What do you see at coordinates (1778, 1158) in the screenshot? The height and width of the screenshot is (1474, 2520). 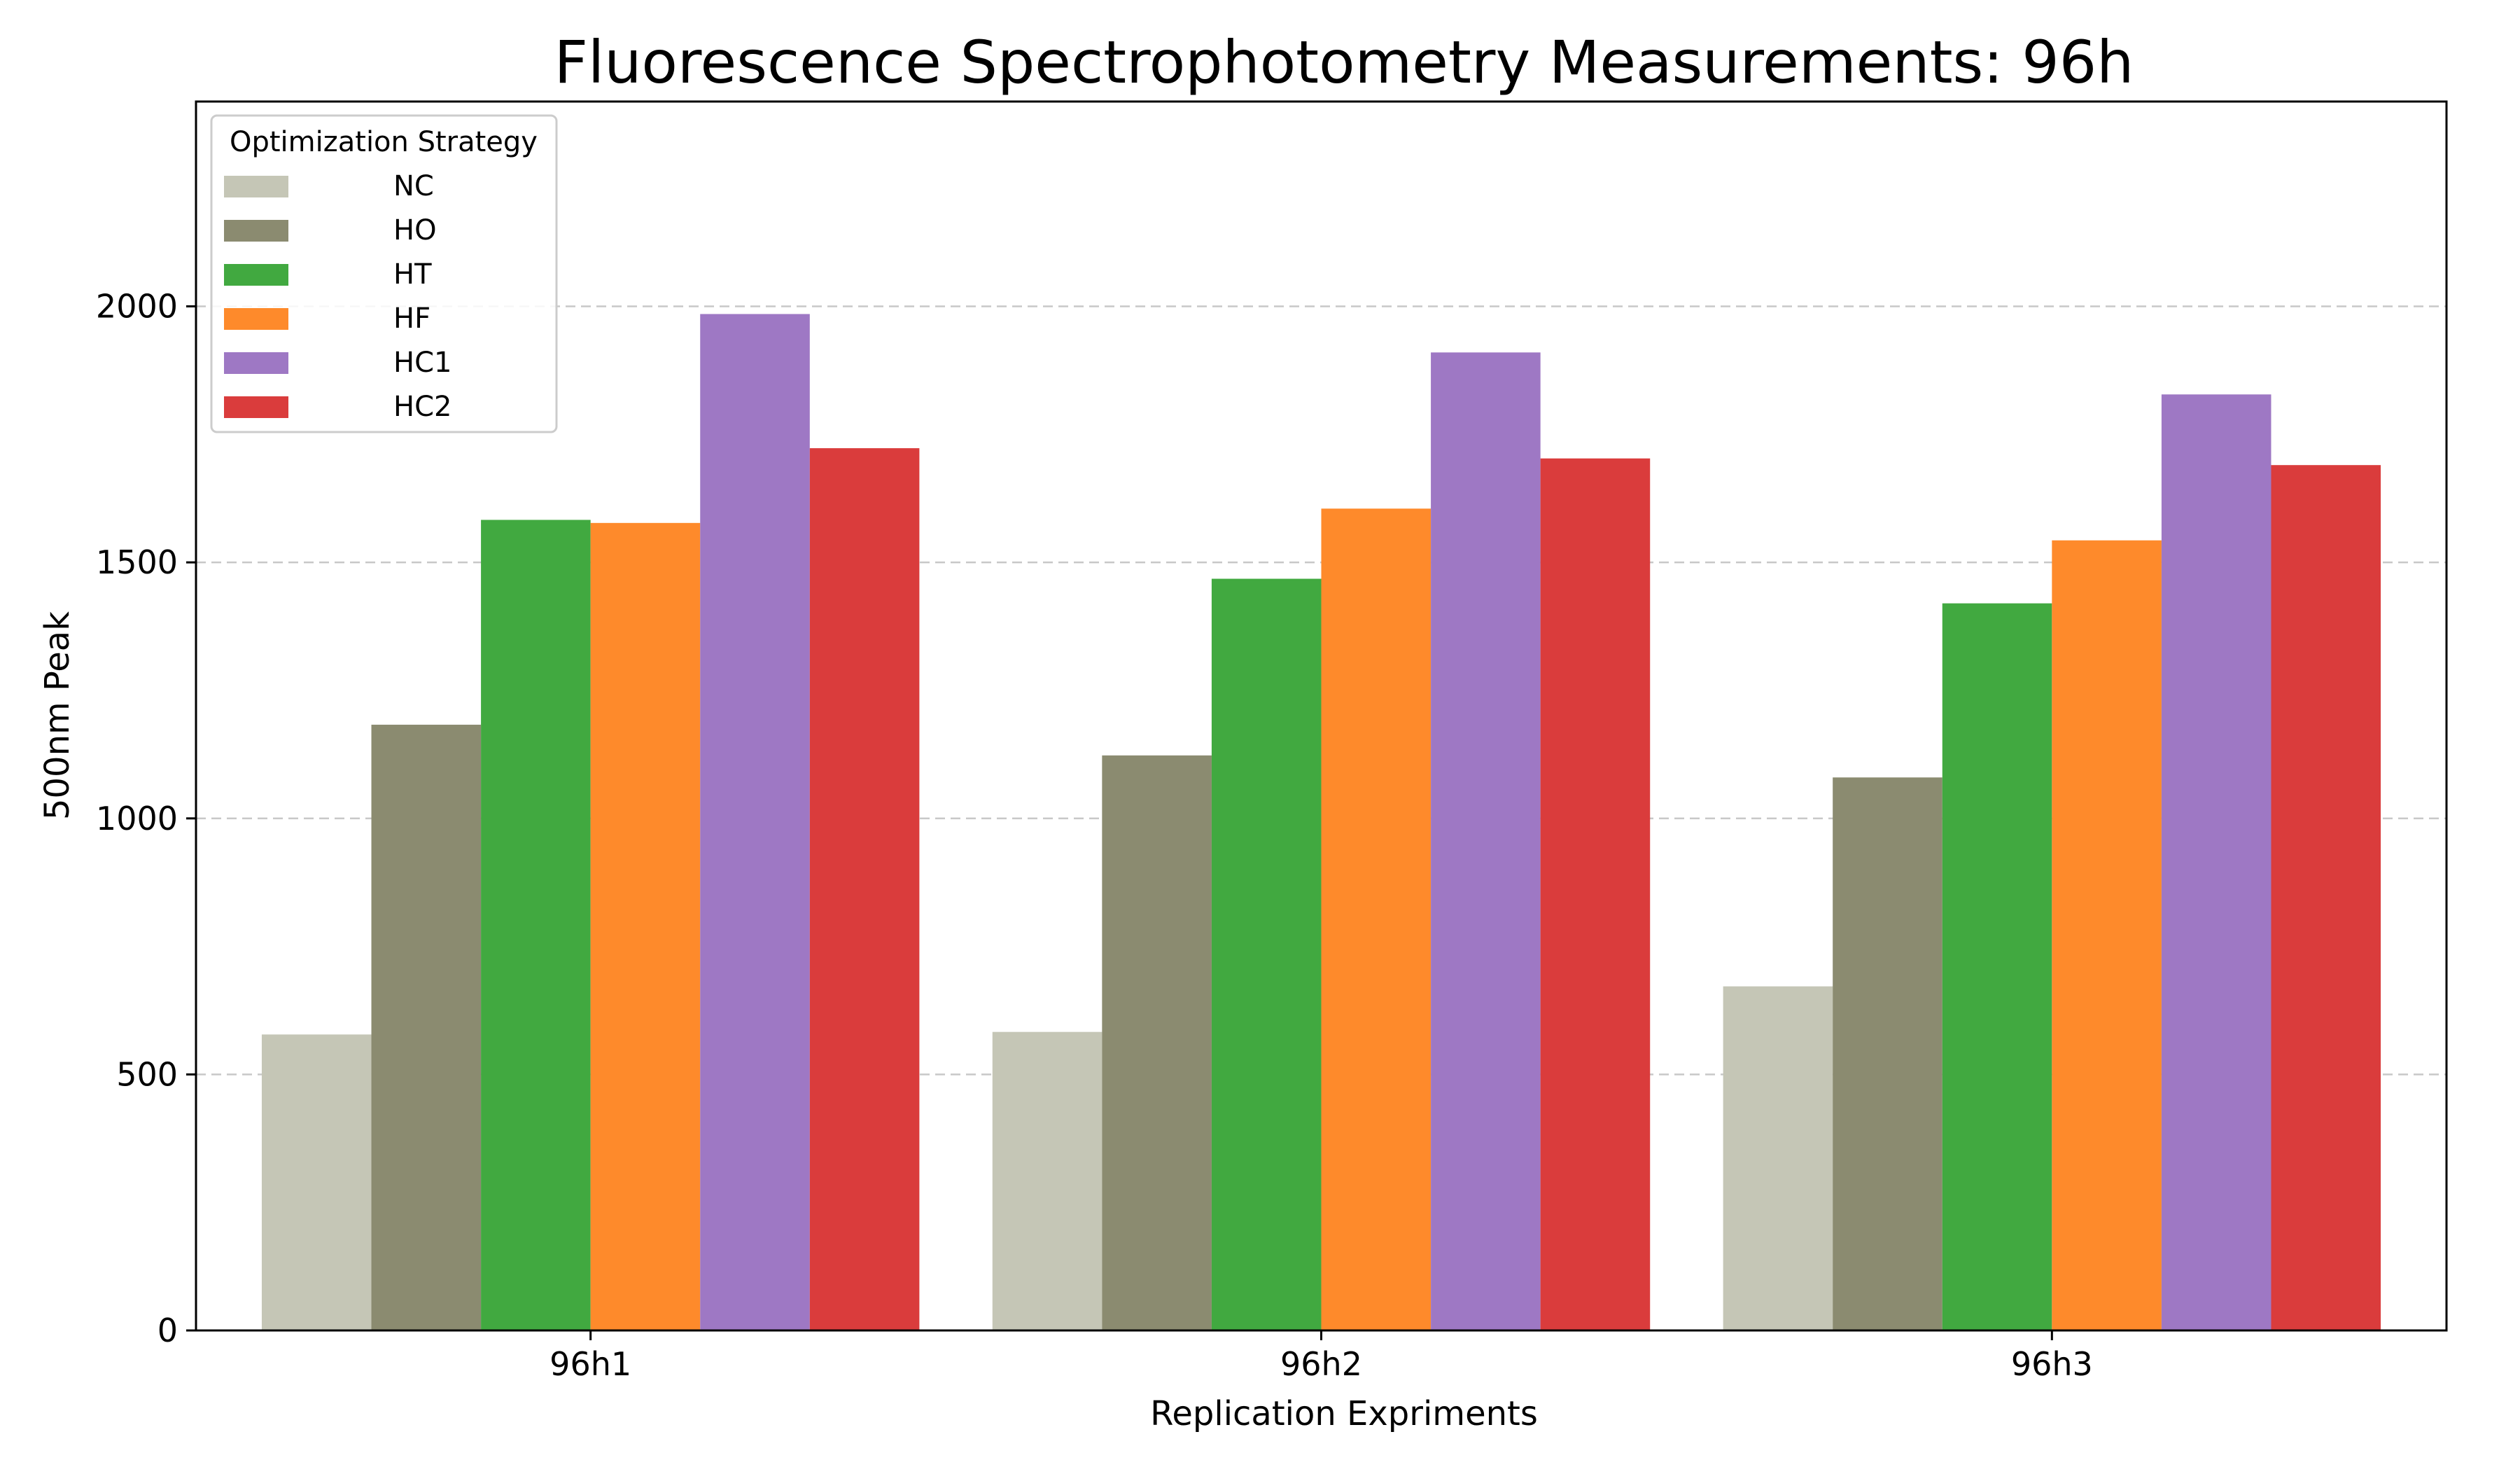 I see `bar-nc-96h3` at bounding box center [1778, 1158].